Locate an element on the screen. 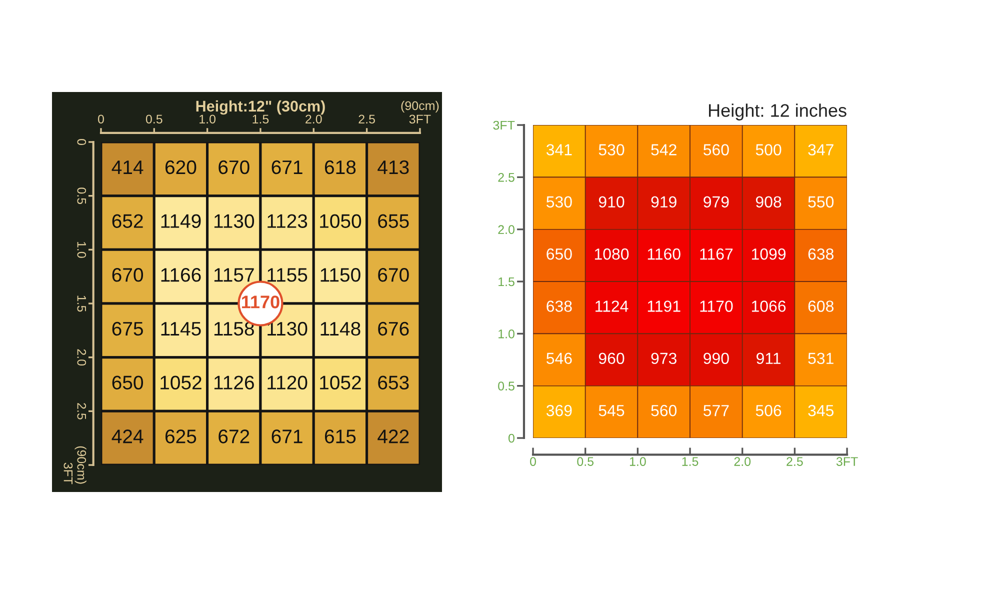 Image resolution: width=990 pixels, height=604 pixels. data-label: 960 is located at coordinates (611, 358).